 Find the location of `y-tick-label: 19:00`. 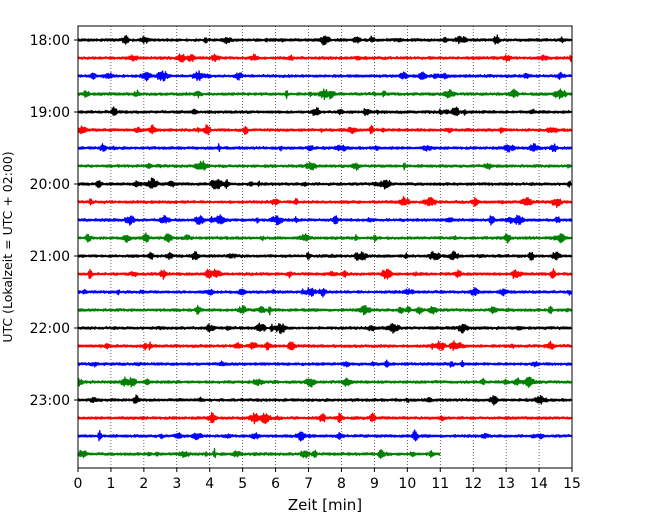

y-tick-label: 19:00 is located at coordinates (50, 113).